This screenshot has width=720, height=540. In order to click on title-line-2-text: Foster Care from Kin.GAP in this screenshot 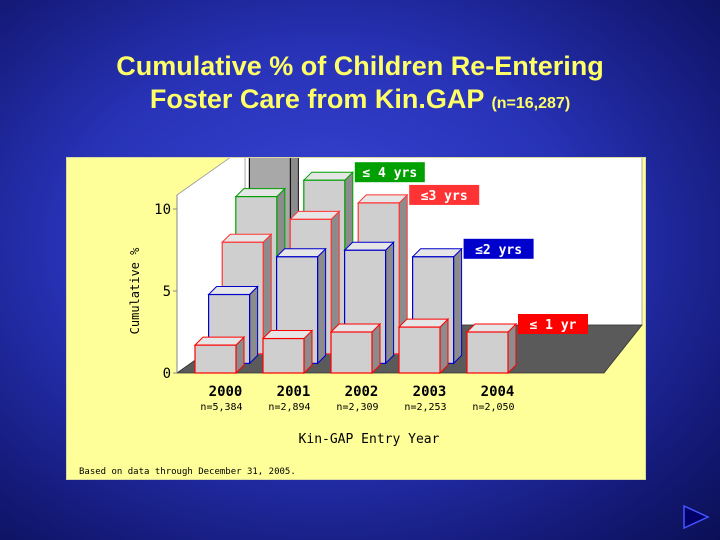, I will do `click(316, 99)`.